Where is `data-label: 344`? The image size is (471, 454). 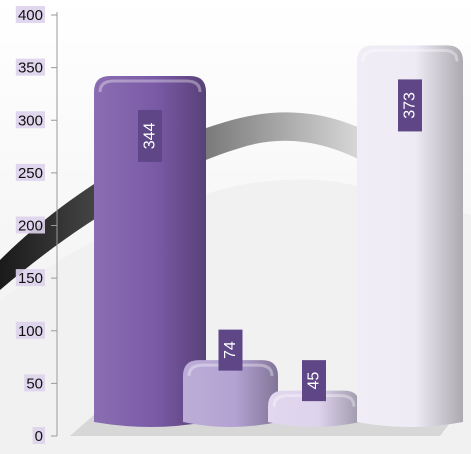 data-label: 344 is located at coordinates (150, 135).